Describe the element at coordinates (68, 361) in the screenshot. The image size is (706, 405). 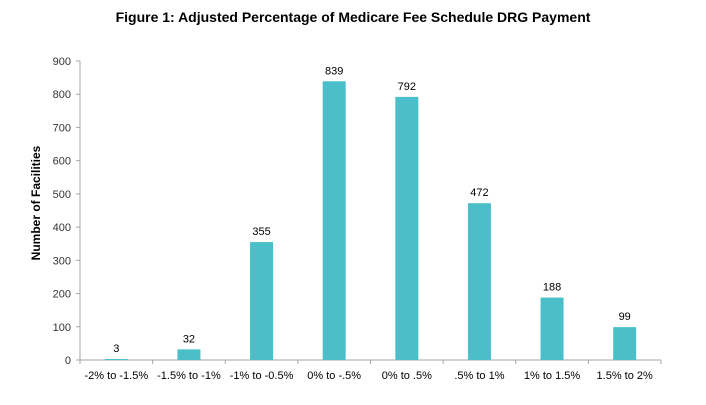
I see `y-tick-label: 0` at that location.